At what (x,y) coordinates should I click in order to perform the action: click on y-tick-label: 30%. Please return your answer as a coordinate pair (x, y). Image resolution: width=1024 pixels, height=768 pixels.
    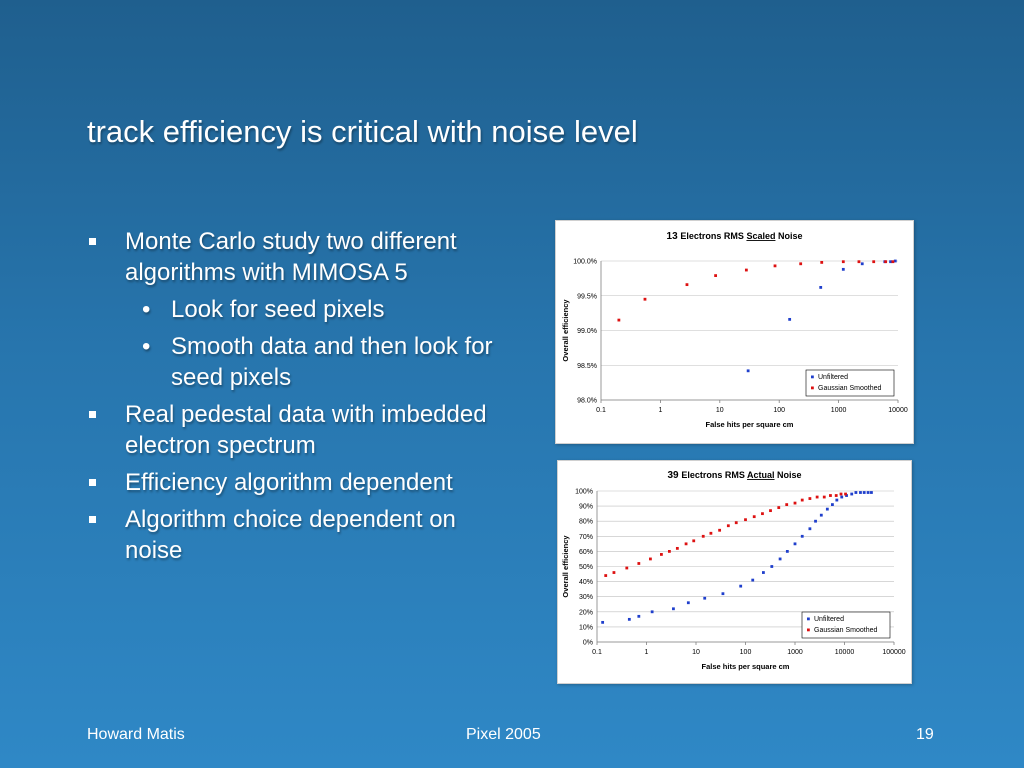
    Looking at the image, I should click on (586, 597).